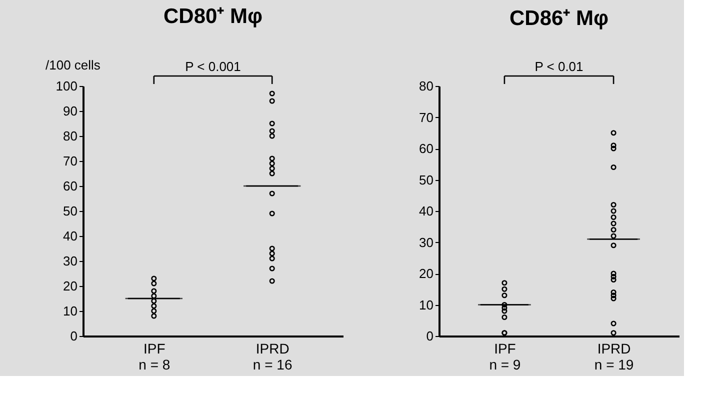 This screenshot has height=402, width=723. I want to click on x-tick-label: IPF n = 8, so click(154, 356).